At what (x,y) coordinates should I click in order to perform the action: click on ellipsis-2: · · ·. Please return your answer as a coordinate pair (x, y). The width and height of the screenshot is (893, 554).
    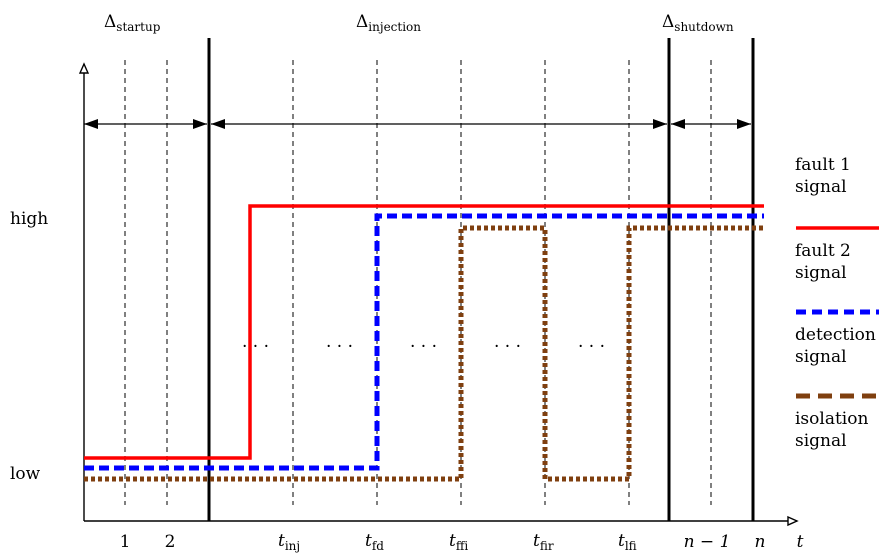
    Looking at the image, I should click on (339, 347).